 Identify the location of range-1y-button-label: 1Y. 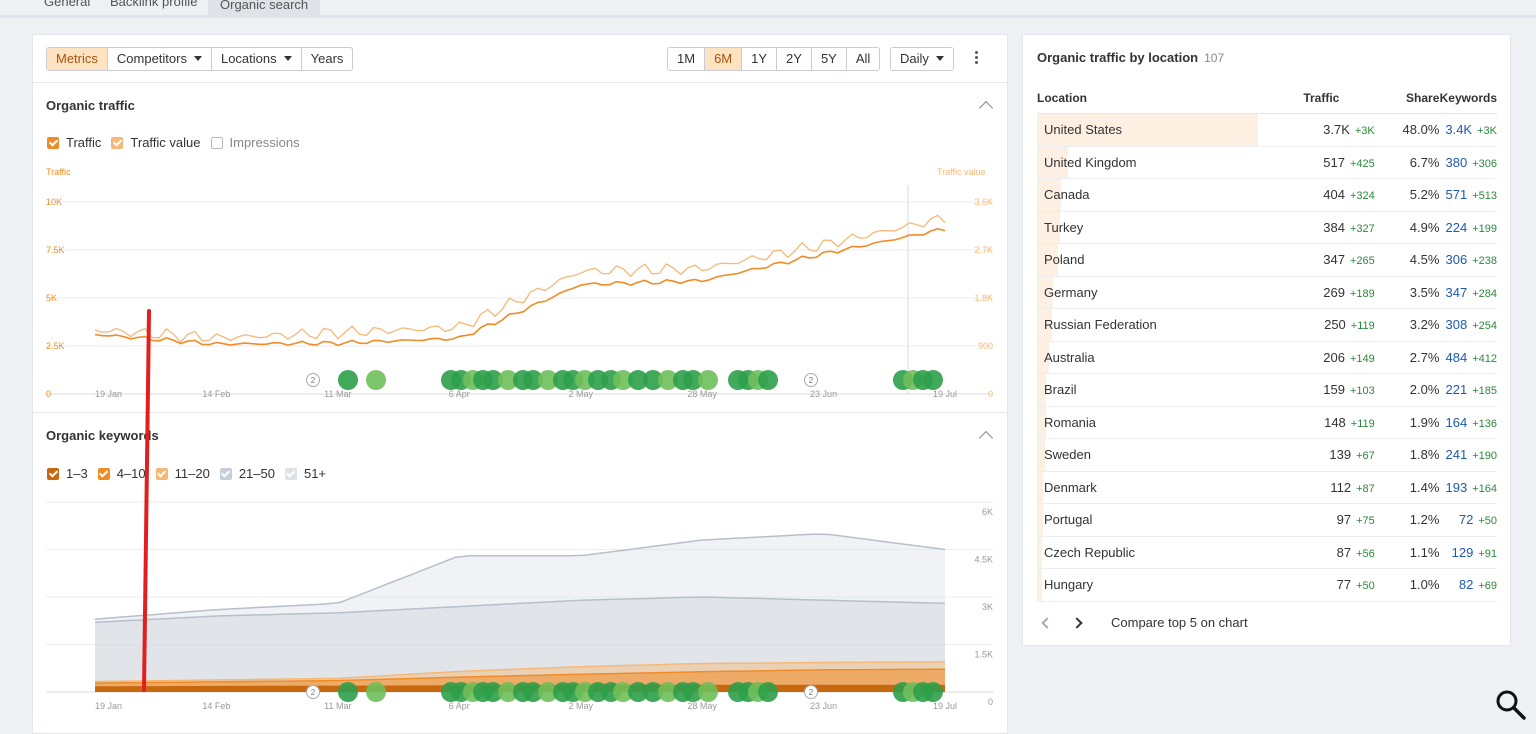
(759, 58).